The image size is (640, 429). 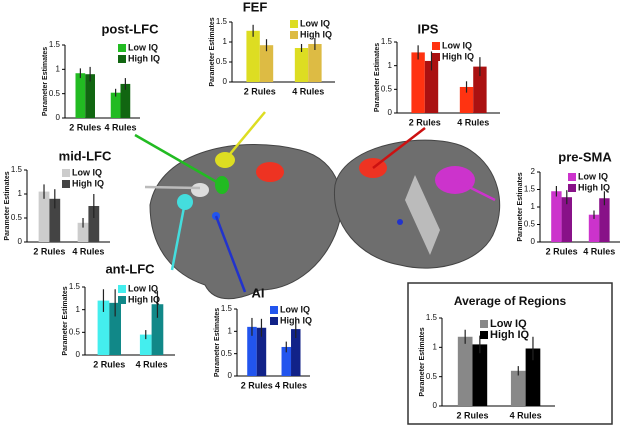 I want to click on panel-title: FEF, so click(x=255, y=7).